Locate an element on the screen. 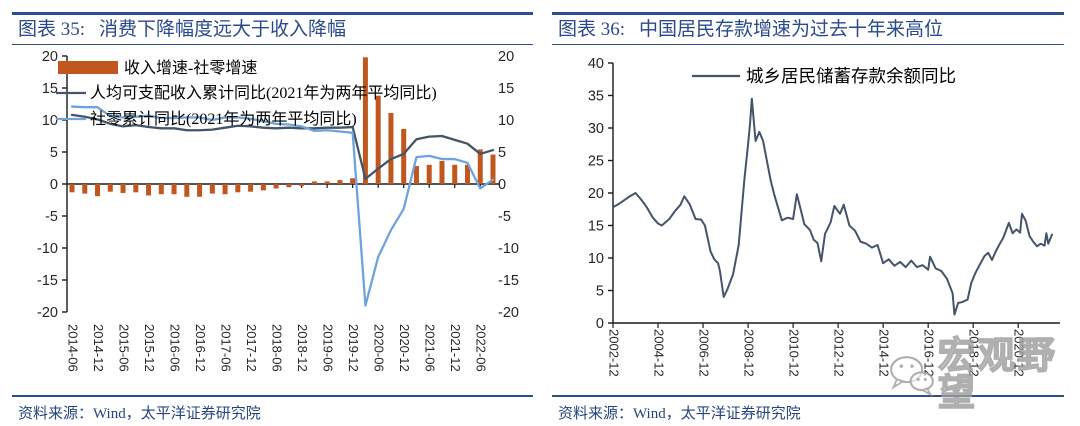  figure-35-source-note: 资料来源：Wind，太平洋证券研究院 is located at coordinates (139, 413).